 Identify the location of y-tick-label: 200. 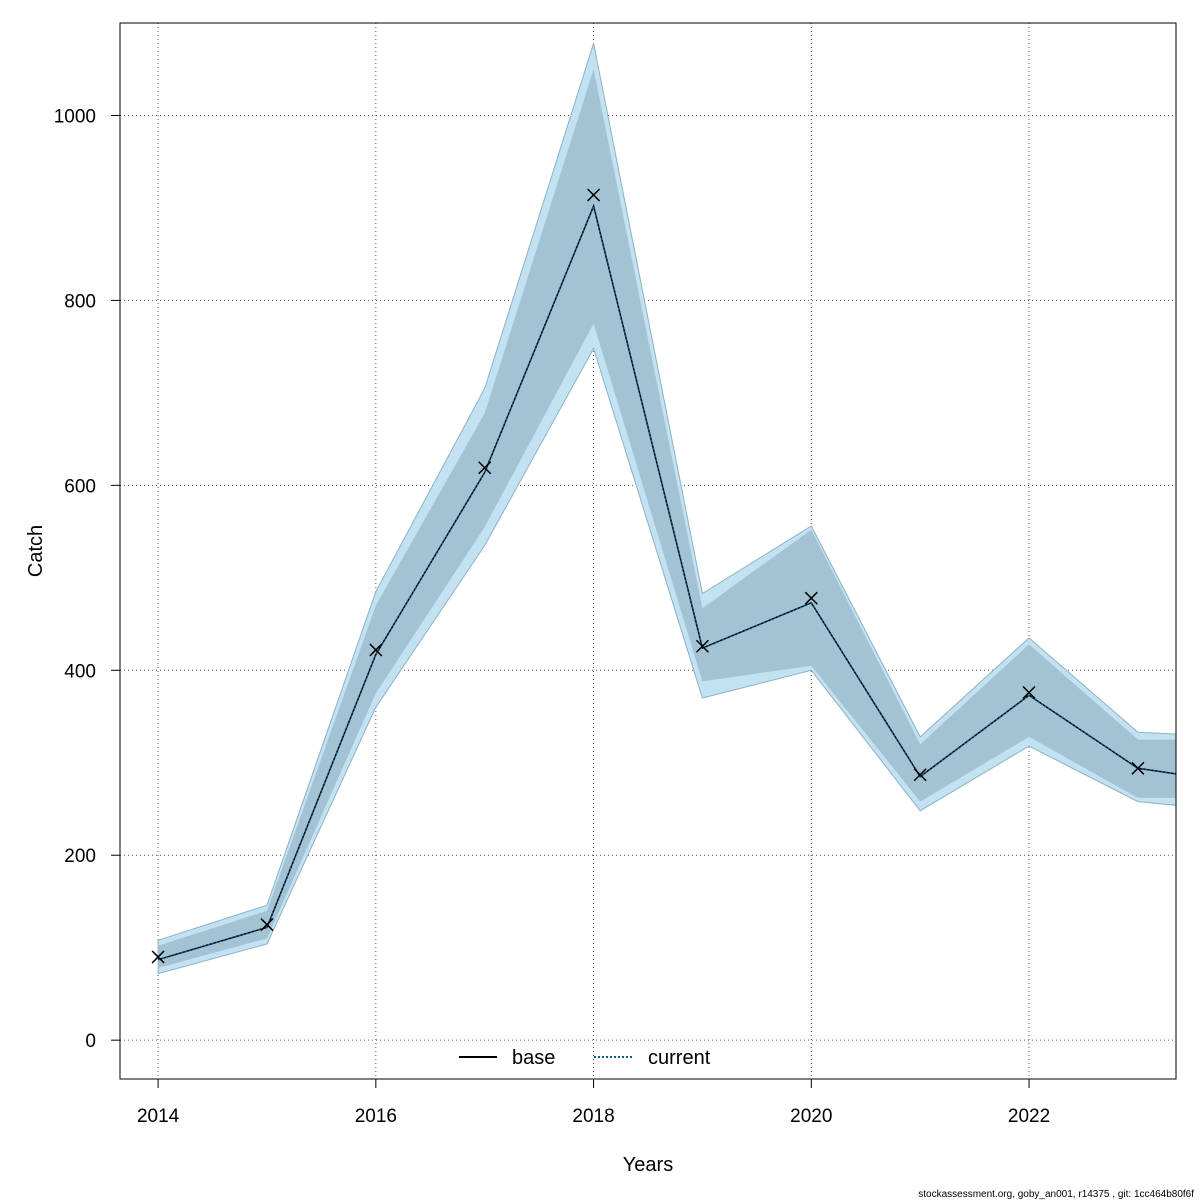
(80, 856).